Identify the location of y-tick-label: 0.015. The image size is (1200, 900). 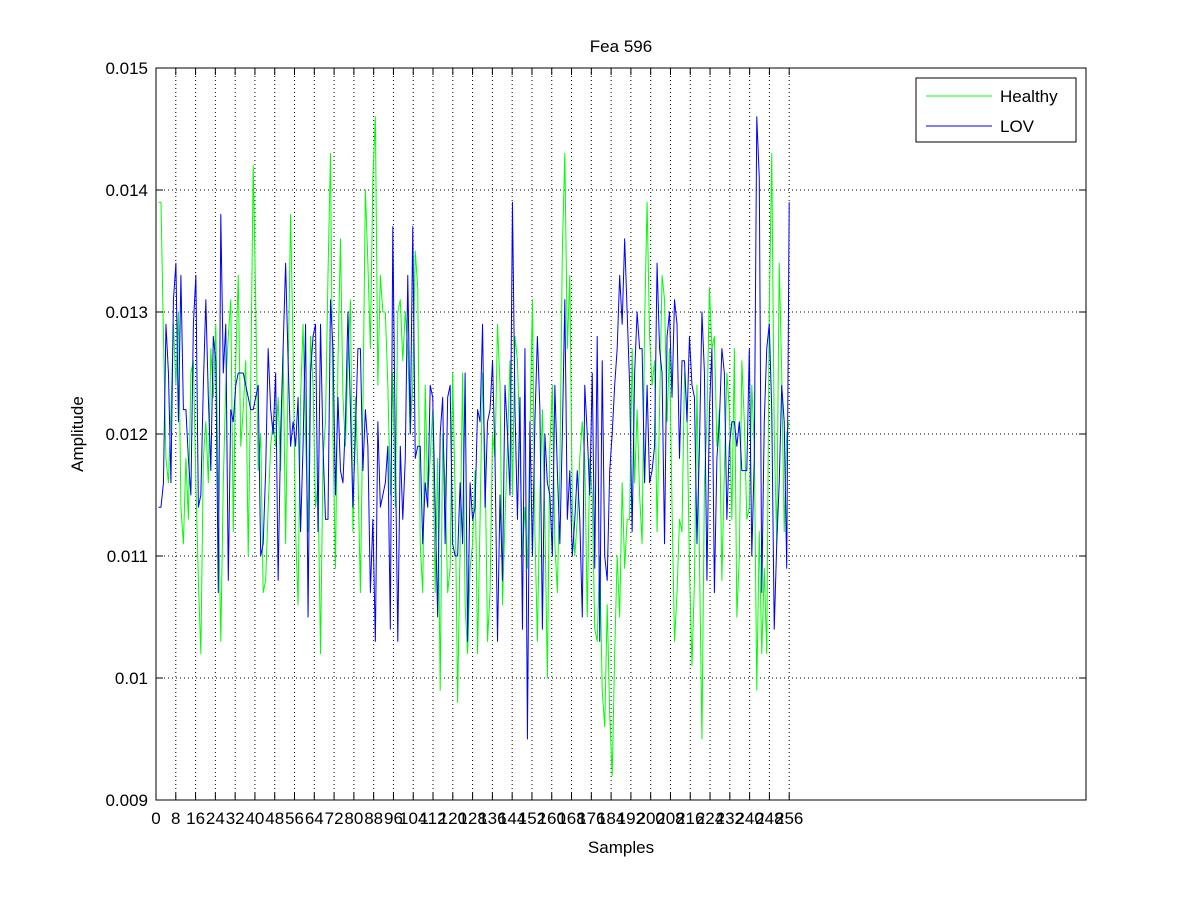
(126, 68).